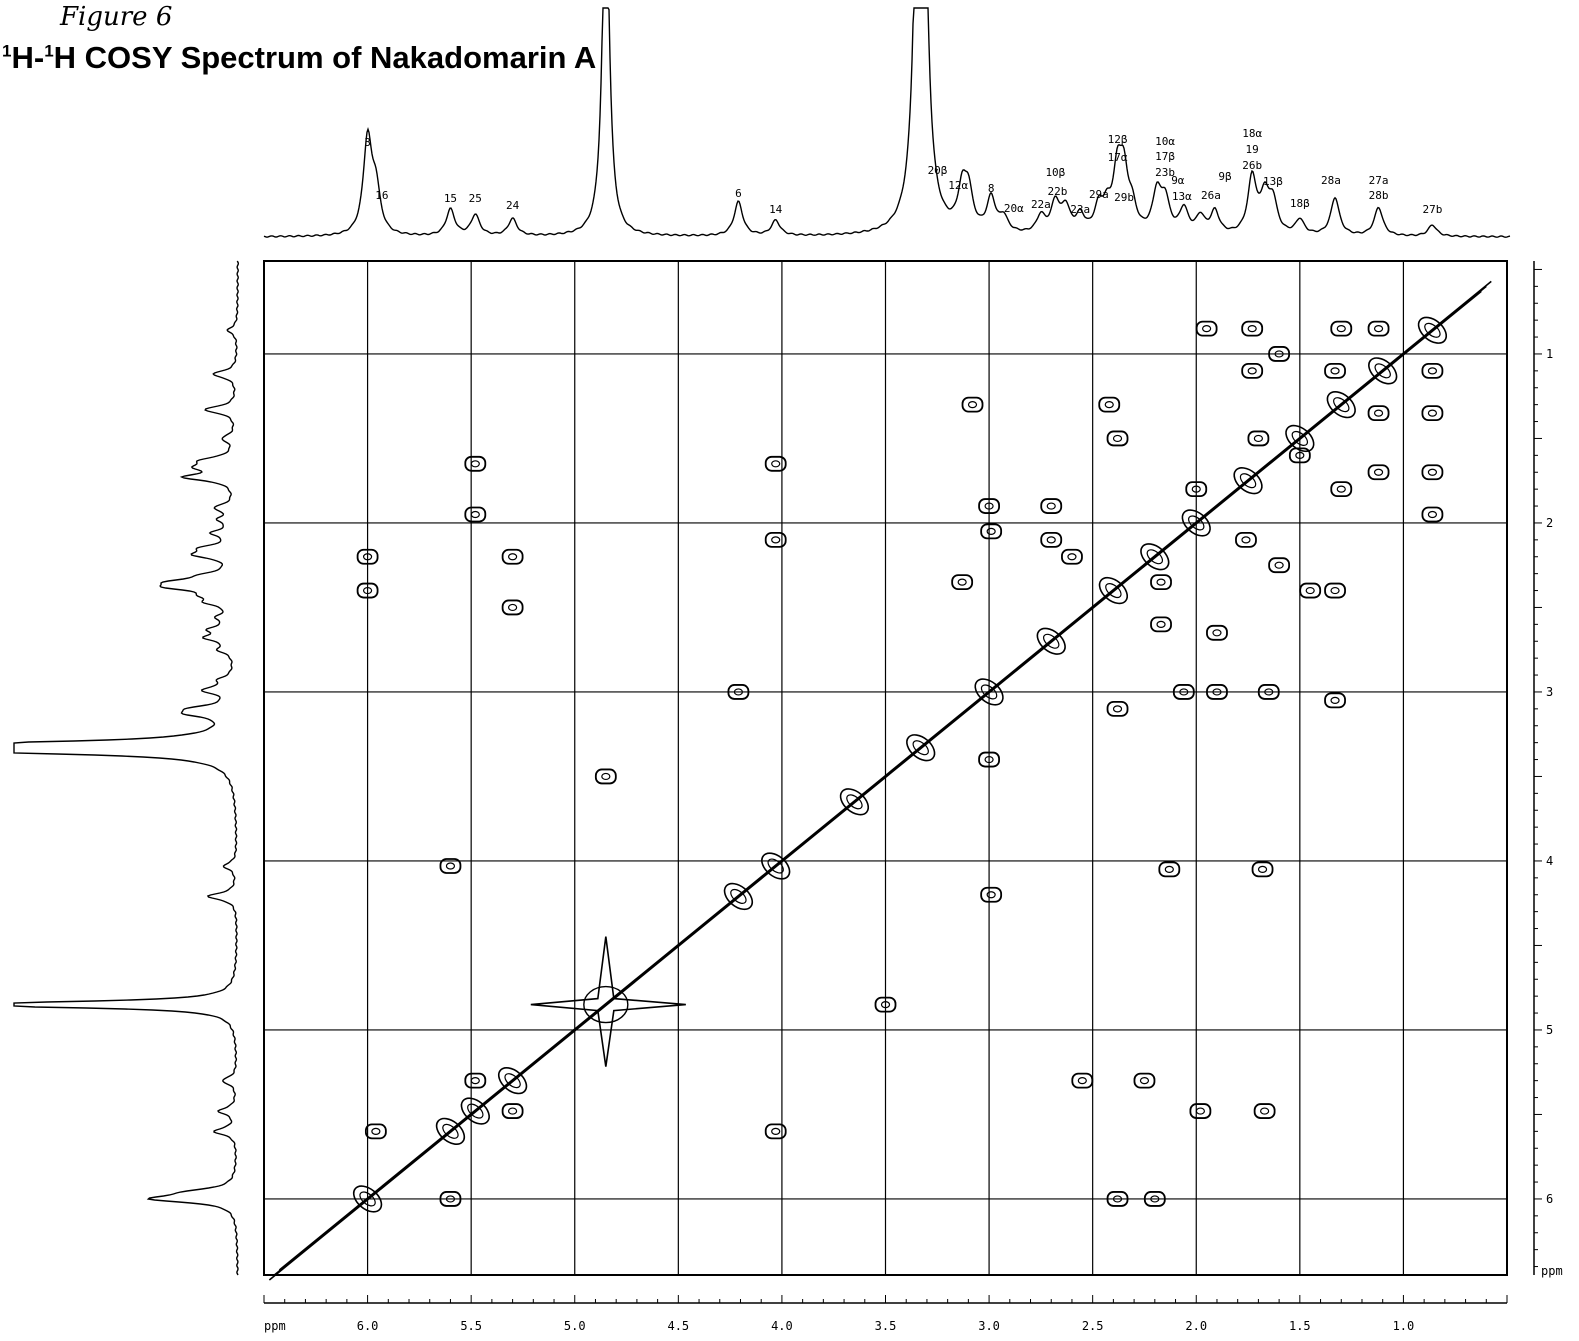  Describe the element at coordinates (1182, 196) in the screenshot. I see `peak-label: 13α` at that location.